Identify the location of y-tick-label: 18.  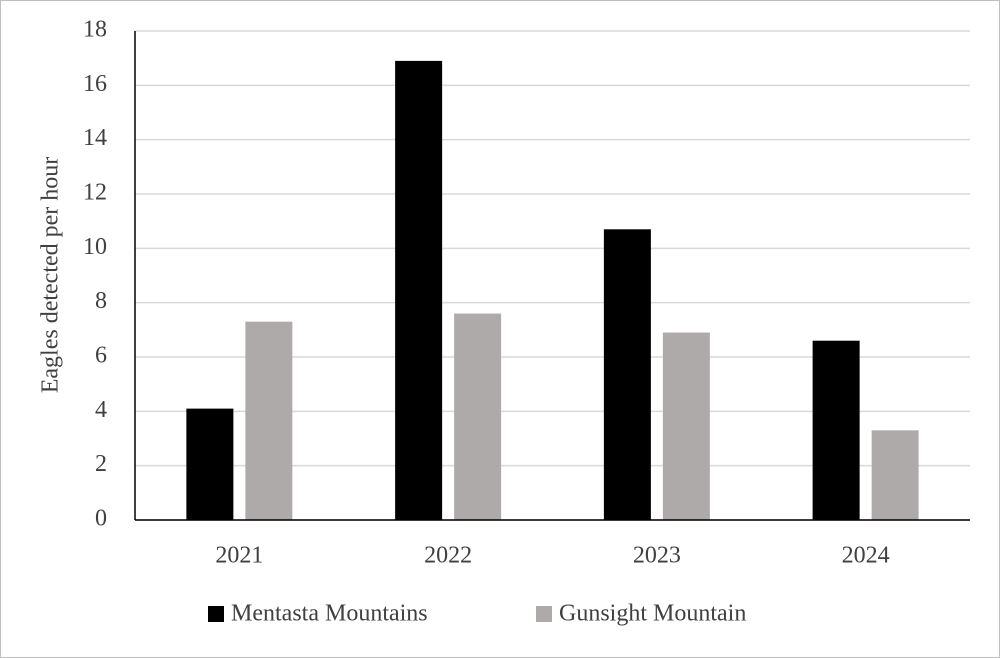
(95, 30).